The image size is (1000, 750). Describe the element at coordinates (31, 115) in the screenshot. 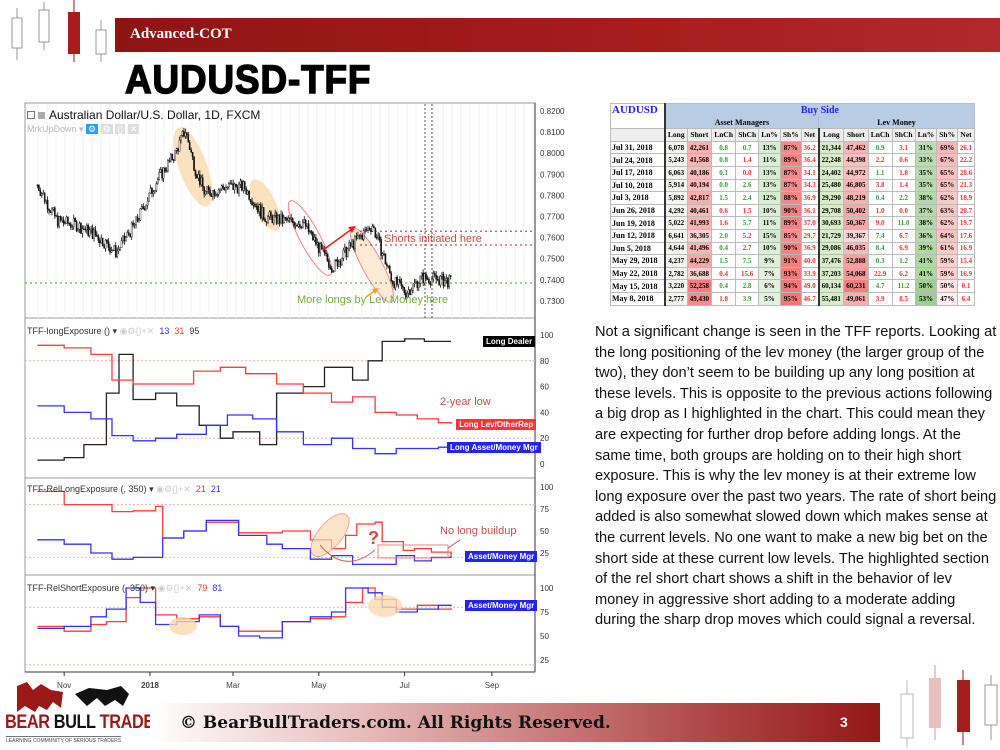

I see `collapse-icon` at that location.